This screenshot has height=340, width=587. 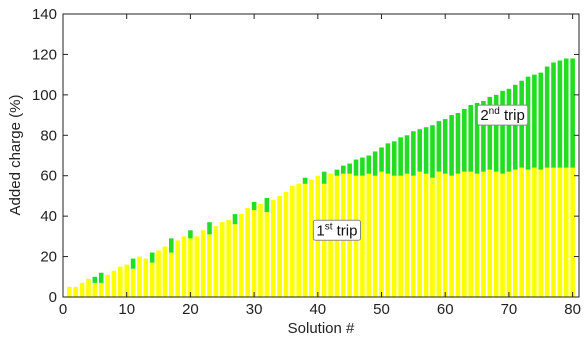 I want to click on x-tick-label: 10, so click(x=126, y=309).